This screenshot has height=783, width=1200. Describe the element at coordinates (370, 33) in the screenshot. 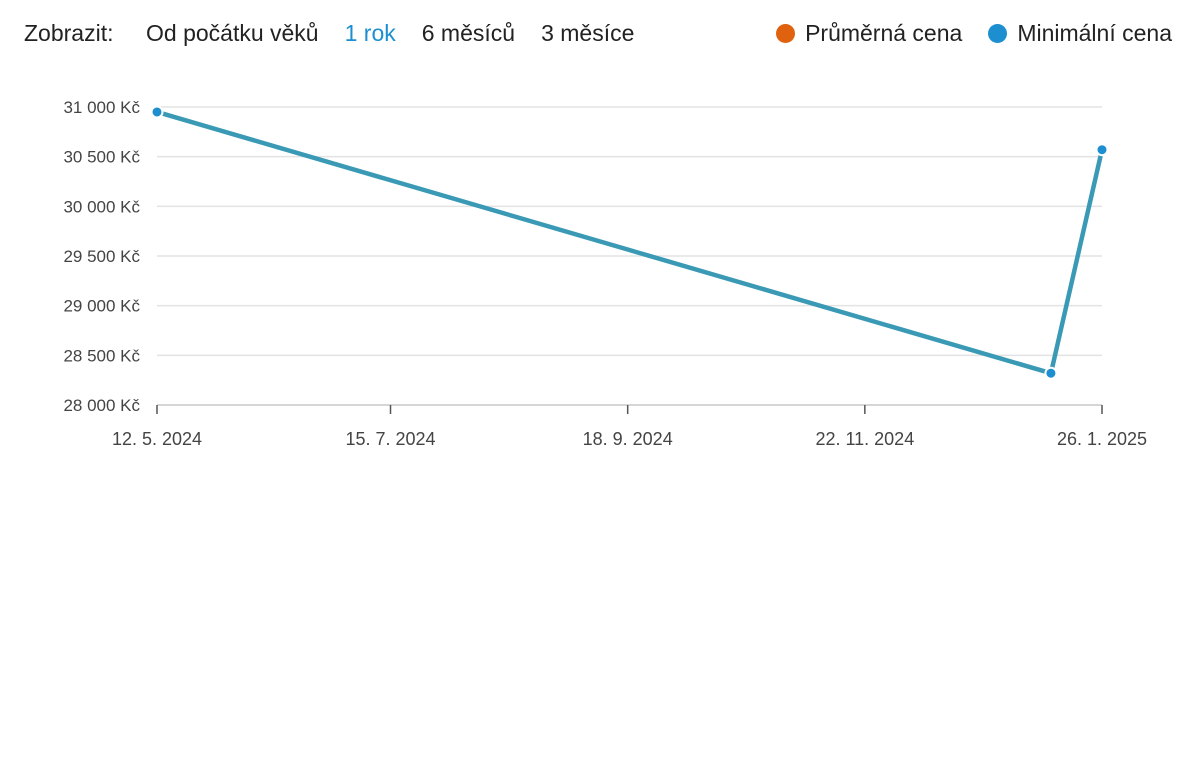

I see `range-option-1-year: 1 rok` at that location.